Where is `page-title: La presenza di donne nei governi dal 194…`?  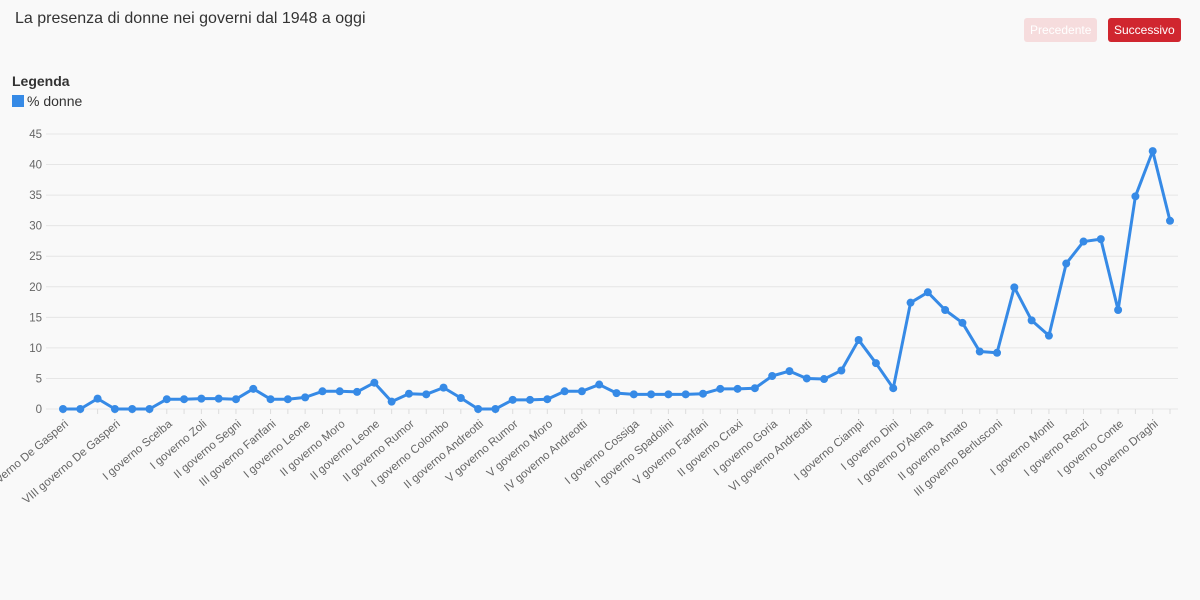 page-title: La presenza di donne nei governi dal 194… is located at coordinates (190, 18).